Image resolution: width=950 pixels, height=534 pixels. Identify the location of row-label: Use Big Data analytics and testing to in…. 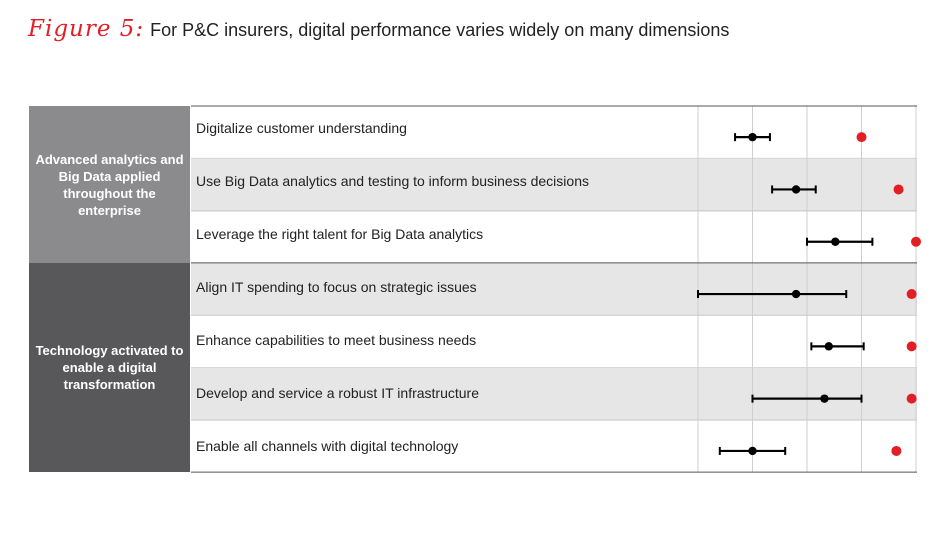
(392, 181).